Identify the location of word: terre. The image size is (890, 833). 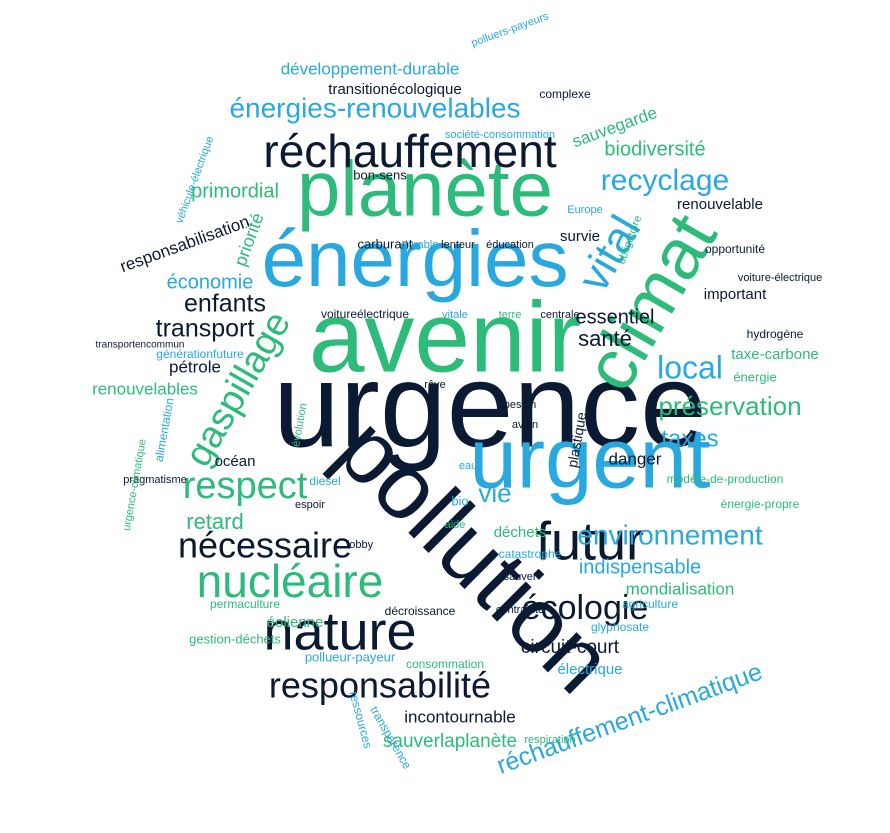
(510, 315).